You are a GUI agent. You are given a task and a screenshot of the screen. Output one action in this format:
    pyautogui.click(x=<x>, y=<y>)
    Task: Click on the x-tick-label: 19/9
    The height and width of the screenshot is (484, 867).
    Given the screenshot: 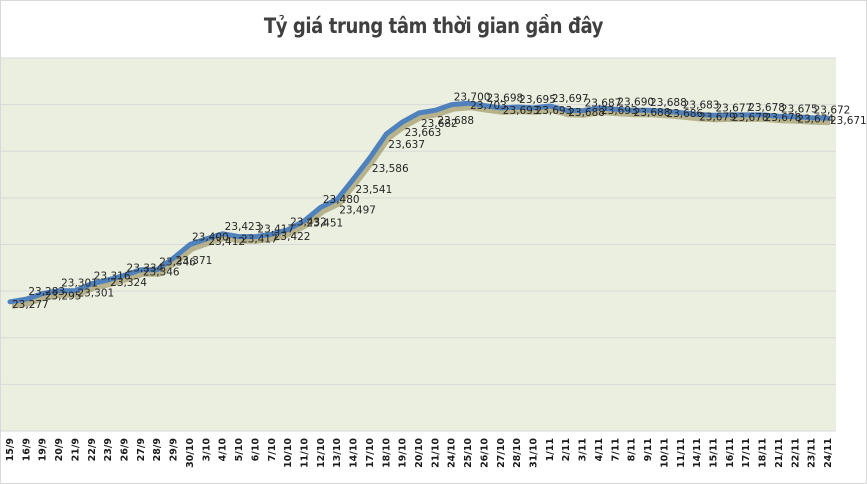 What is the action you would take?
    pyautogui.click(x=43, y=449)
    